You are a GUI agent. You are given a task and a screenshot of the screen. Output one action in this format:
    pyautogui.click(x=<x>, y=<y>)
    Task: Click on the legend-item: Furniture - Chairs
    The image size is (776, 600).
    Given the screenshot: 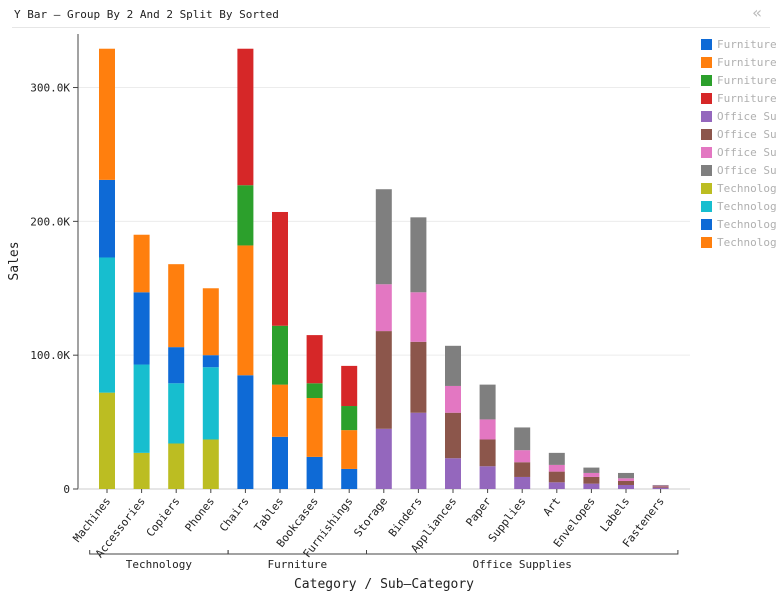 What is the action you would take?
    pyautogui.click(x=738, y=62)
    